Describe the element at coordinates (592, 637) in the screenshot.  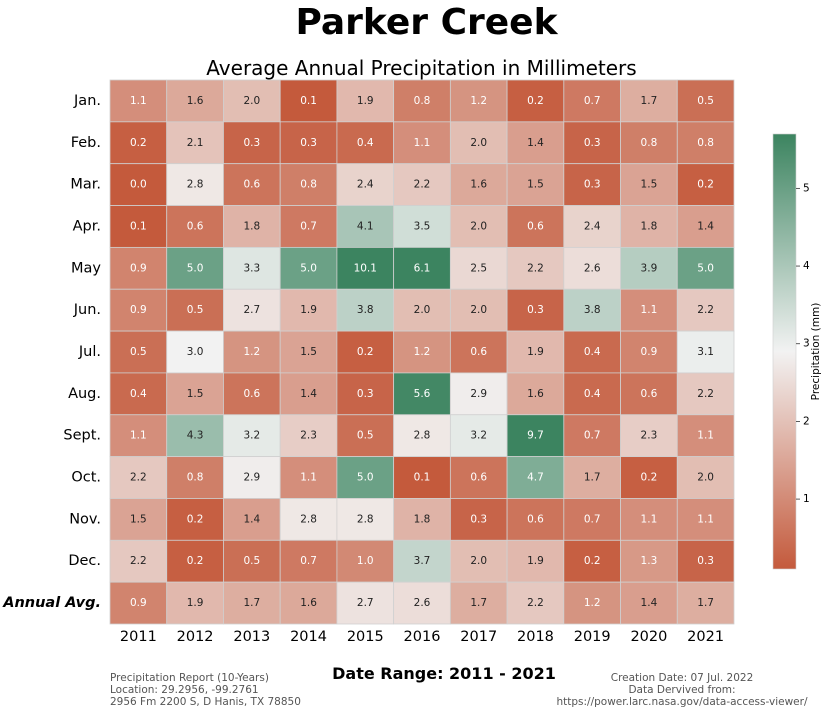
I see `column-label: 2019` at that location.